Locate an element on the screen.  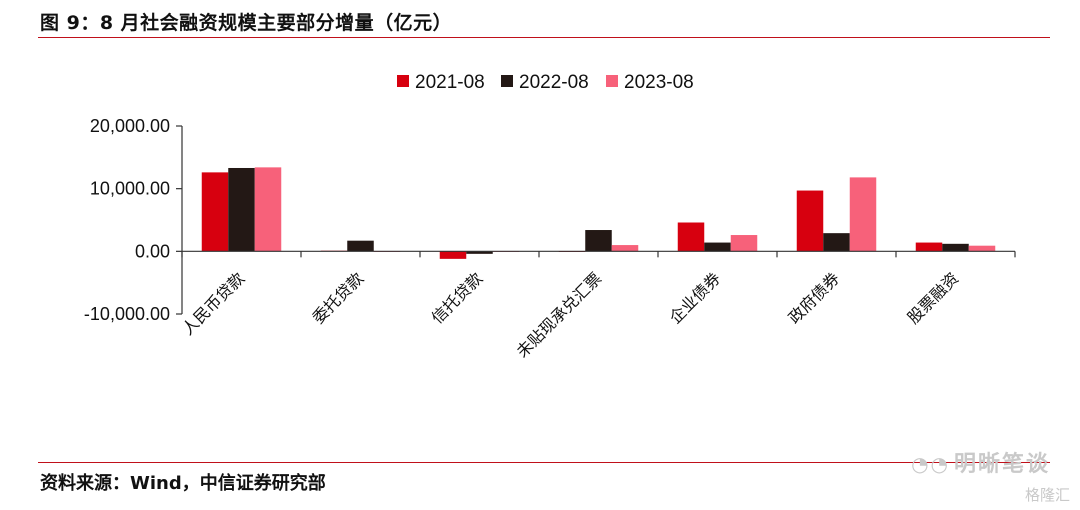
legend-label: 2021-08 is located at coordinates (450, 82).